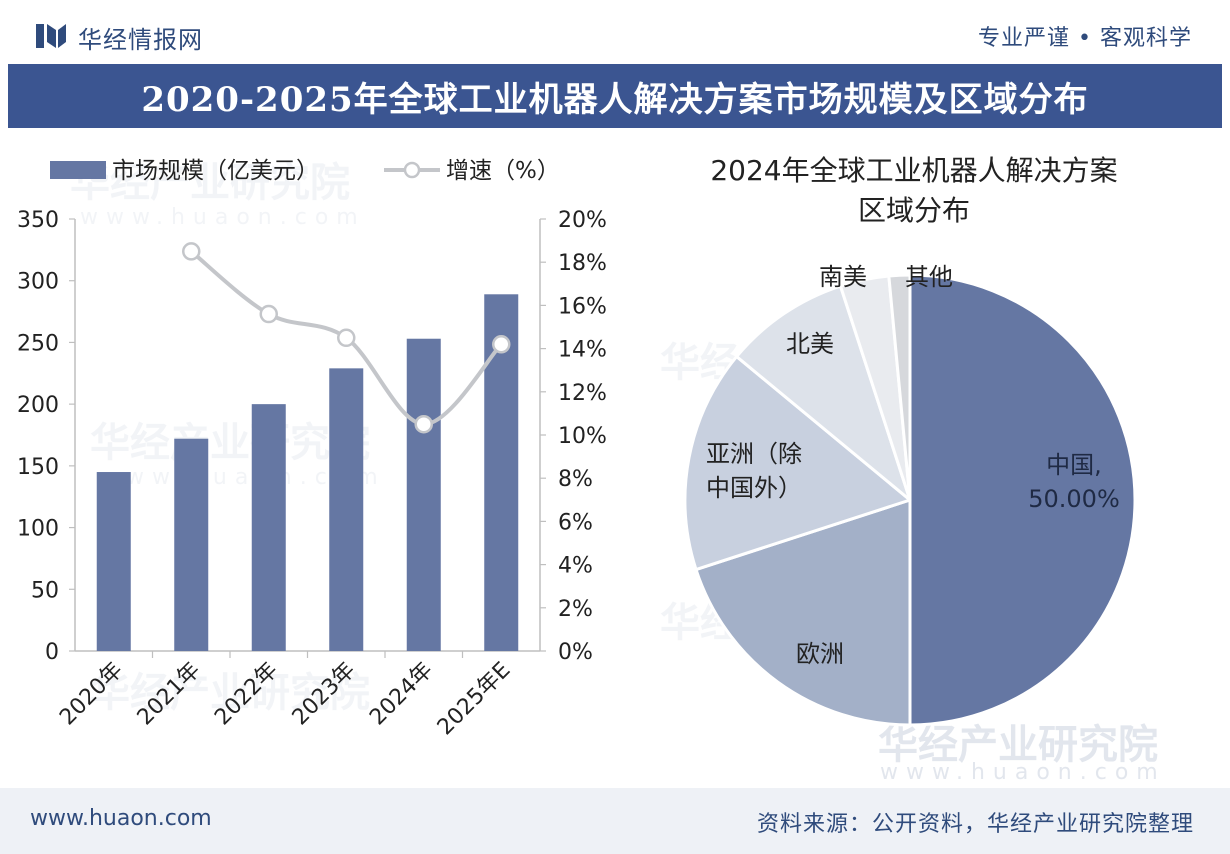 Image resolution: width=1230 pixels, height=854 pixels. What do you see at coordinates (575, 652) in the screenshot?
I see `y-right-tick-label: 0%` at bounding box center [575, 652].